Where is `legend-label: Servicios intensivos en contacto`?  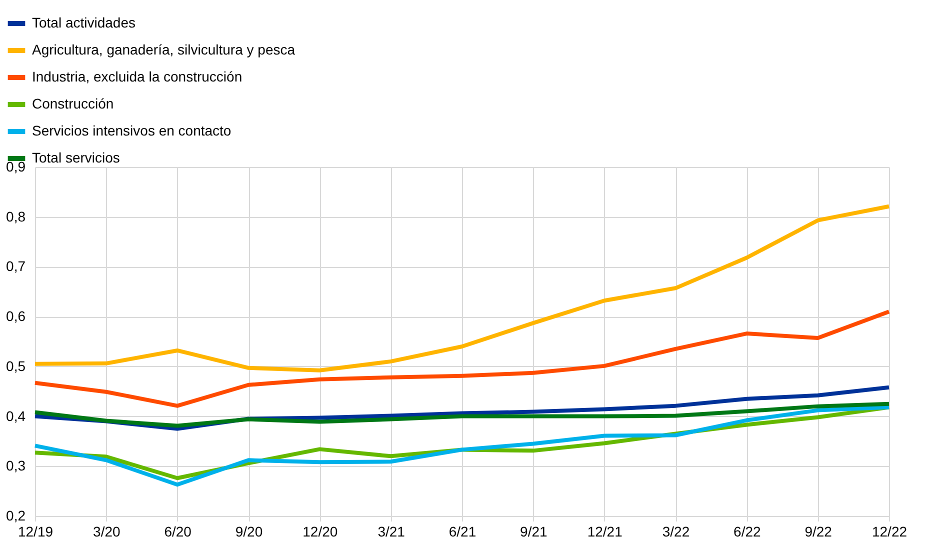
legend-label: Servicios intensivos en contacto is located at coordinates (132, 130).